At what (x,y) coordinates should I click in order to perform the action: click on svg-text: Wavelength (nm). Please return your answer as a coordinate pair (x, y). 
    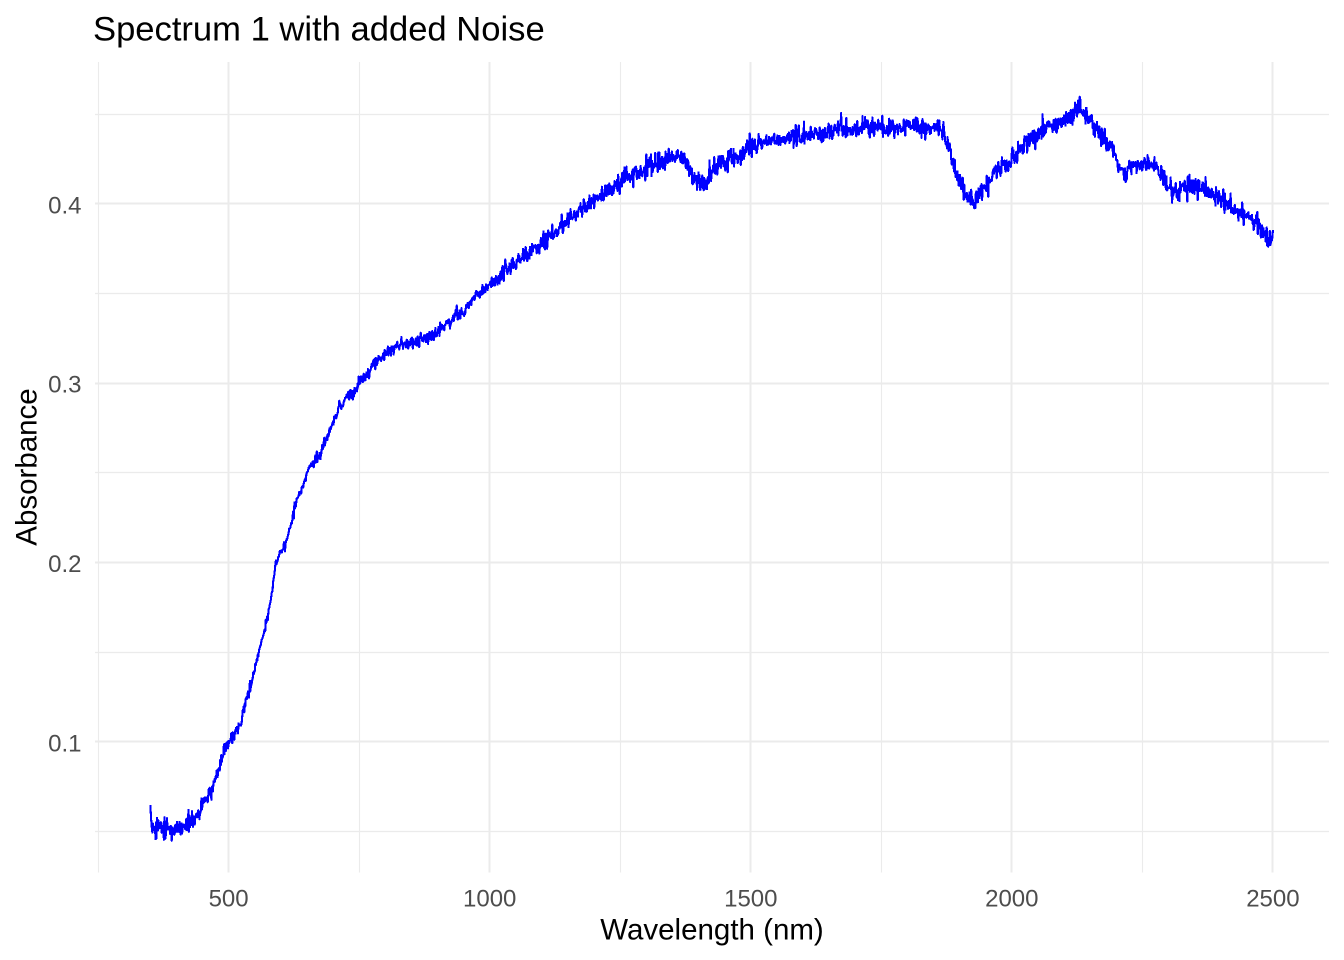
    Looking at the image, I should click on (712, 930).